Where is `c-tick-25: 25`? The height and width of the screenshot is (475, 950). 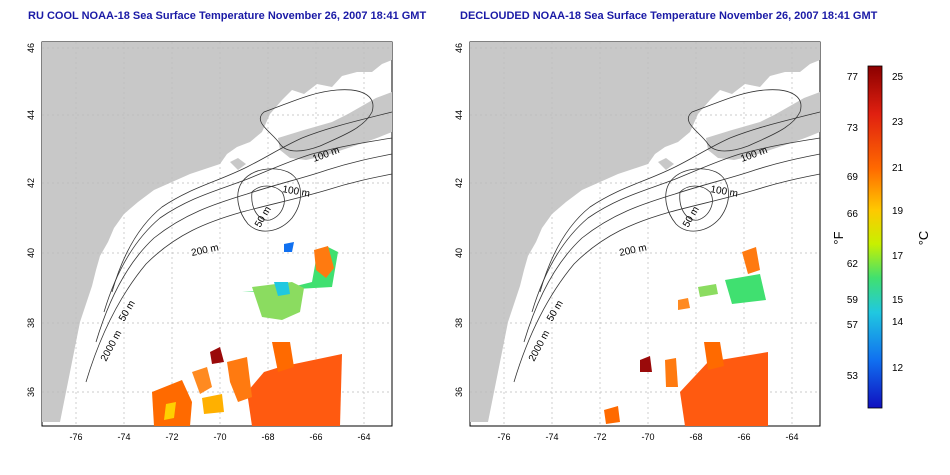
c-tick-25: 25 is located at coordinates (898, 77).